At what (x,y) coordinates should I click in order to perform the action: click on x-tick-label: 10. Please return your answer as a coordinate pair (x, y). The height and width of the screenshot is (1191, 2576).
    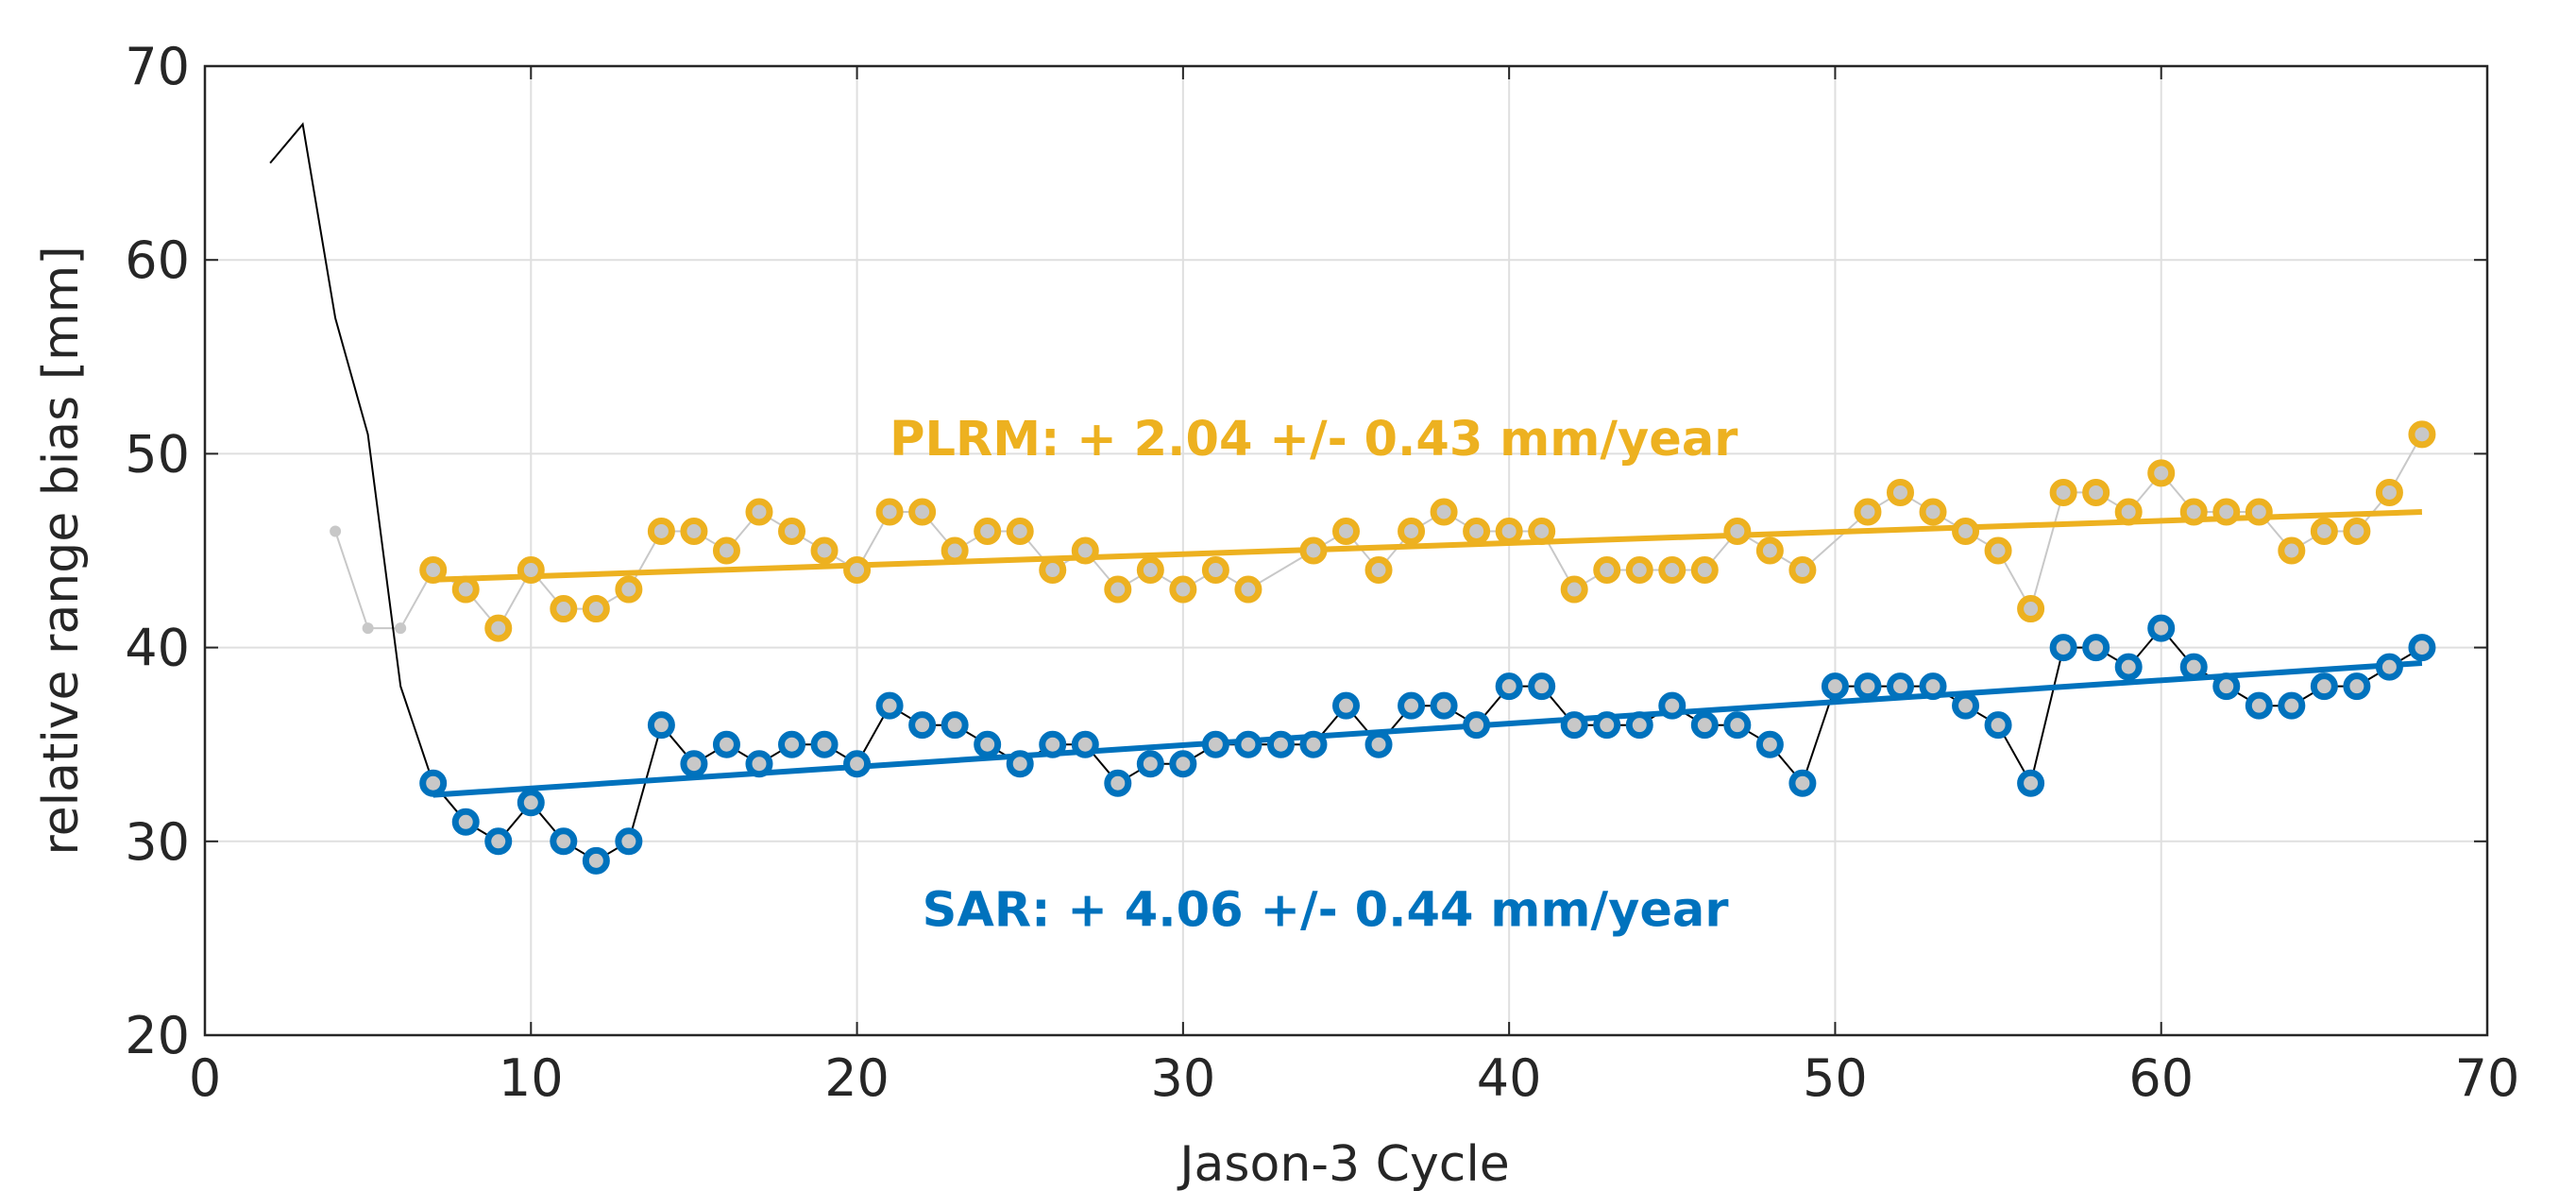
    Looking at the image, I should click on (531, 1078).